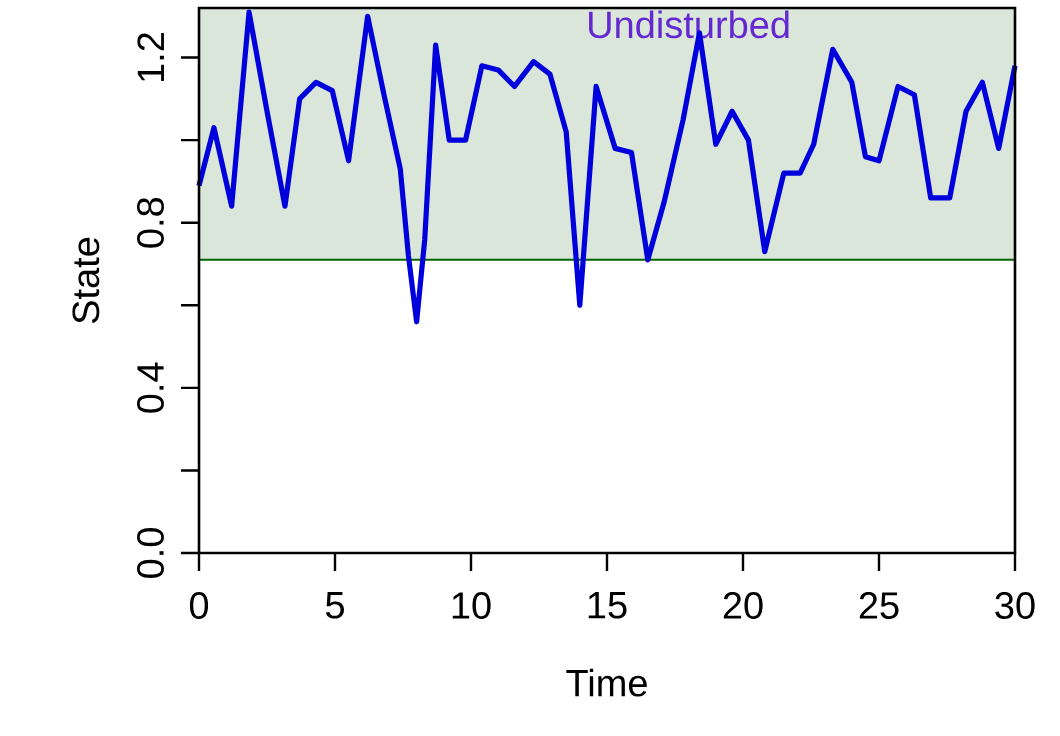 This screenshot has width=1060, height=736. Describe the element at coordinates (199, 605) in the screenshot. I see `x-tick-label: 0` at that location.